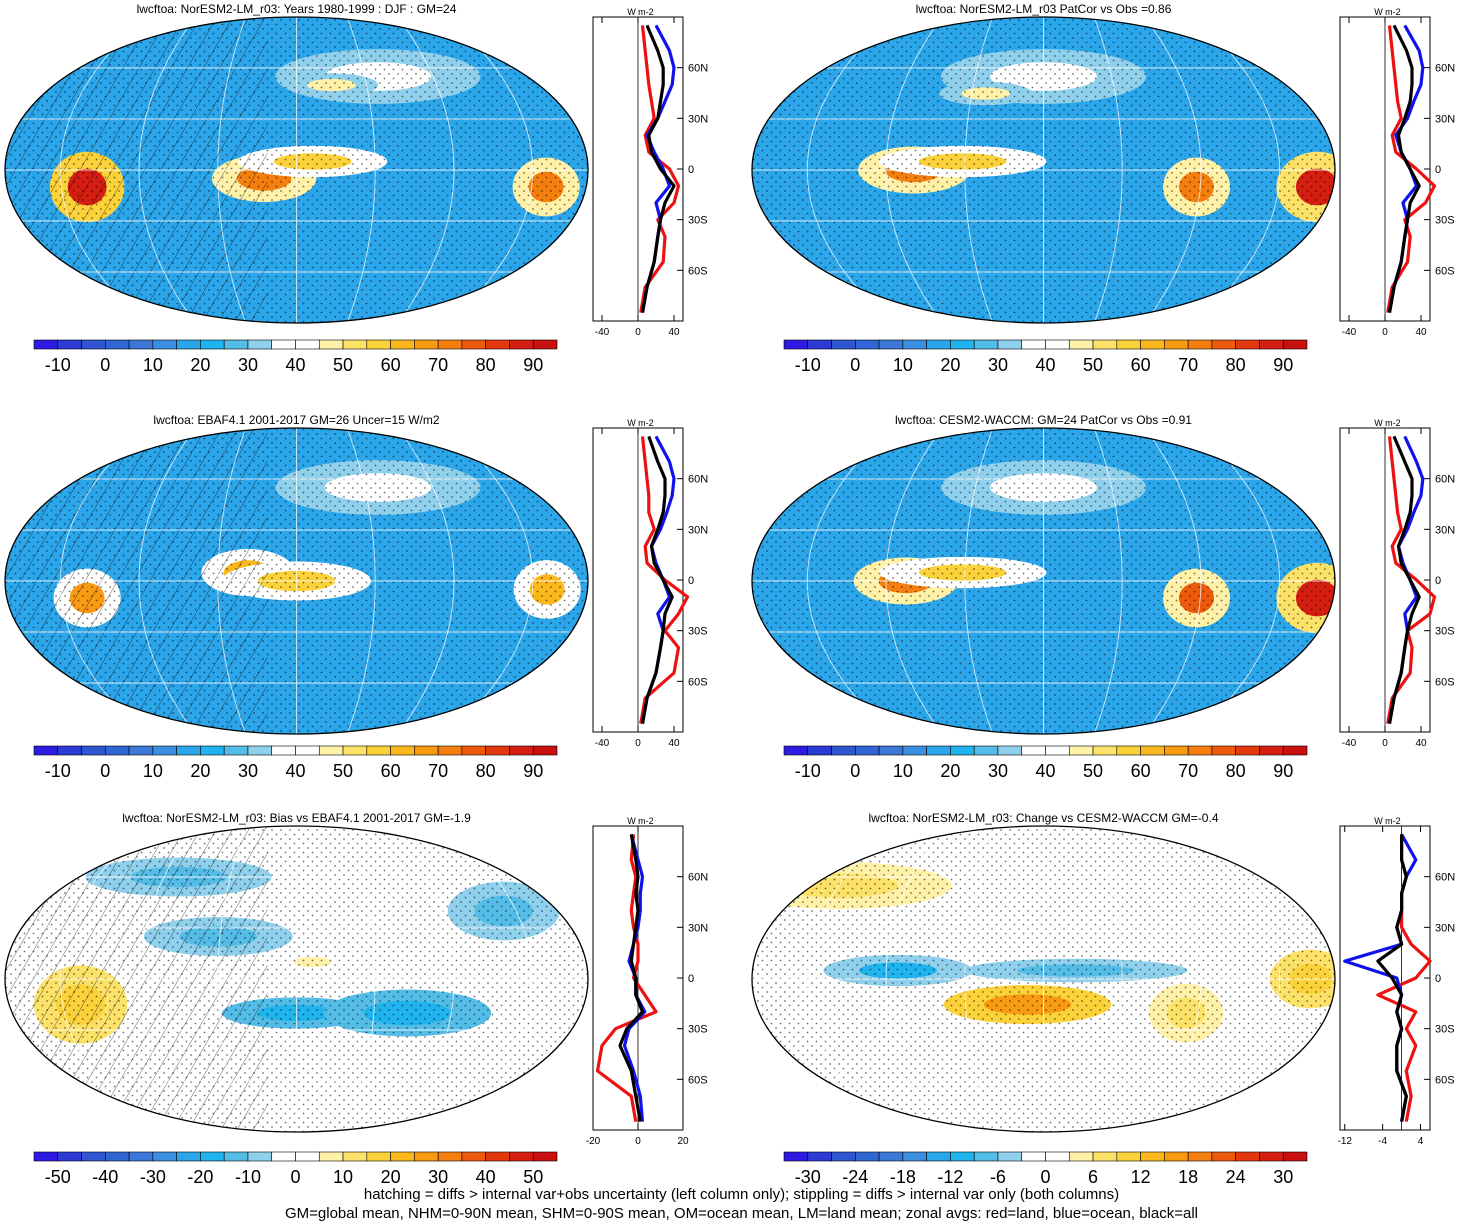  I want to click on y-tick-label: 30N, so click(1445, 530).